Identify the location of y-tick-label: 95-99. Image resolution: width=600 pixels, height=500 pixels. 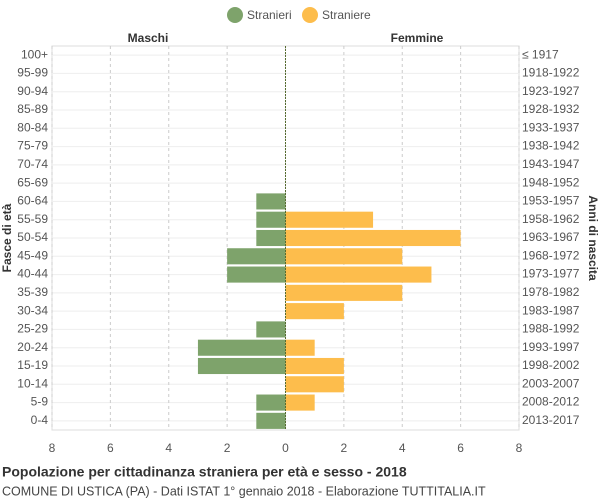
(32, 73).